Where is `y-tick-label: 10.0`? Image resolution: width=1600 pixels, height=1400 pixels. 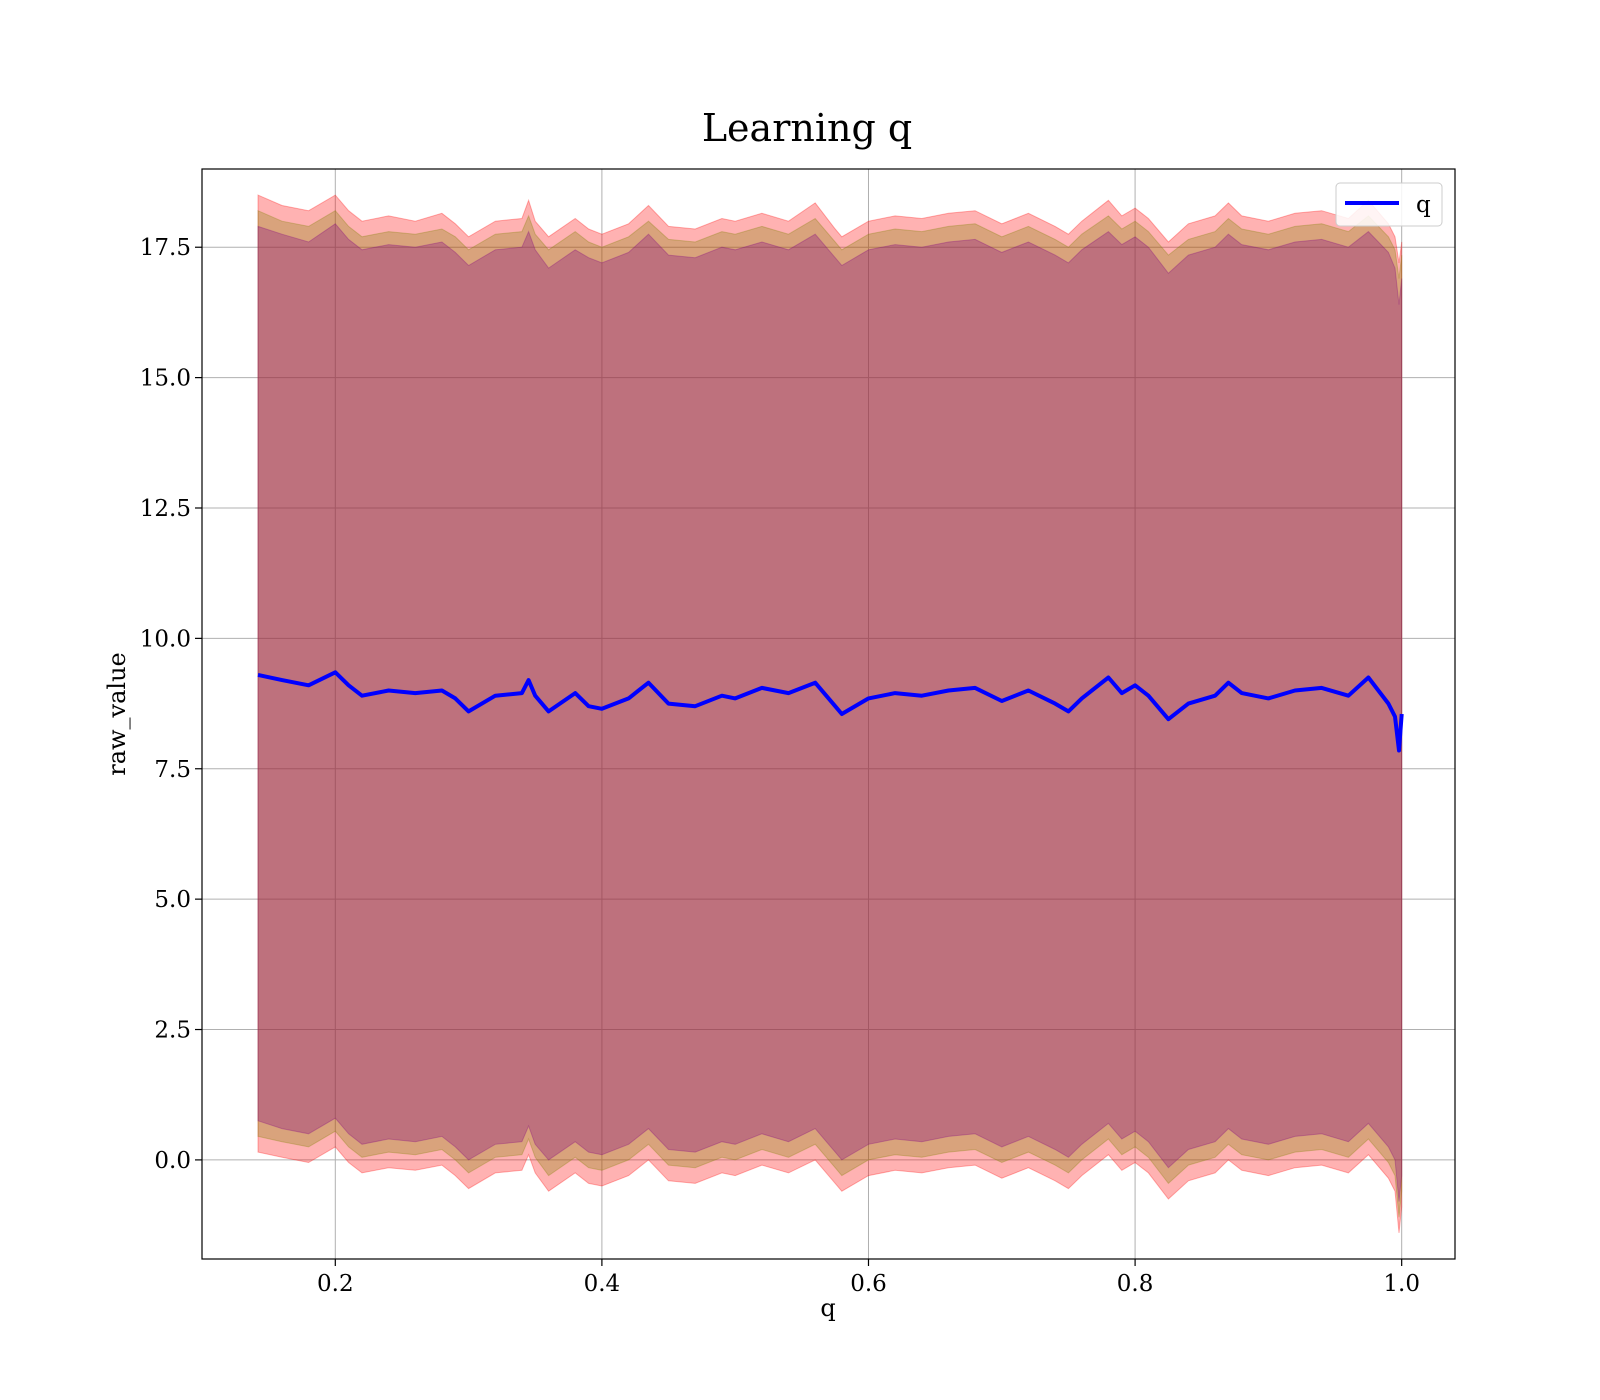
y-tick-label: 10.0 is located at coordinates (165, 639).